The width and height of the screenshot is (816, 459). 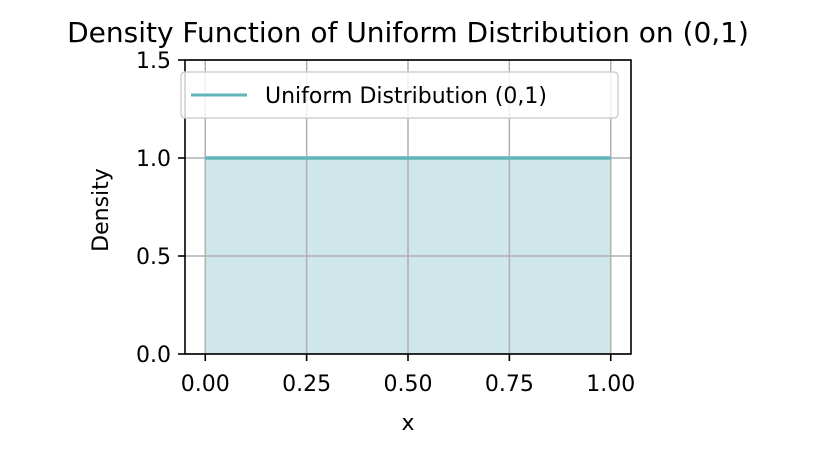 What do you see at coordinates (407, 423) in the screenshot?
I see `x-axis-label: x` at bounding box center [407, 423].